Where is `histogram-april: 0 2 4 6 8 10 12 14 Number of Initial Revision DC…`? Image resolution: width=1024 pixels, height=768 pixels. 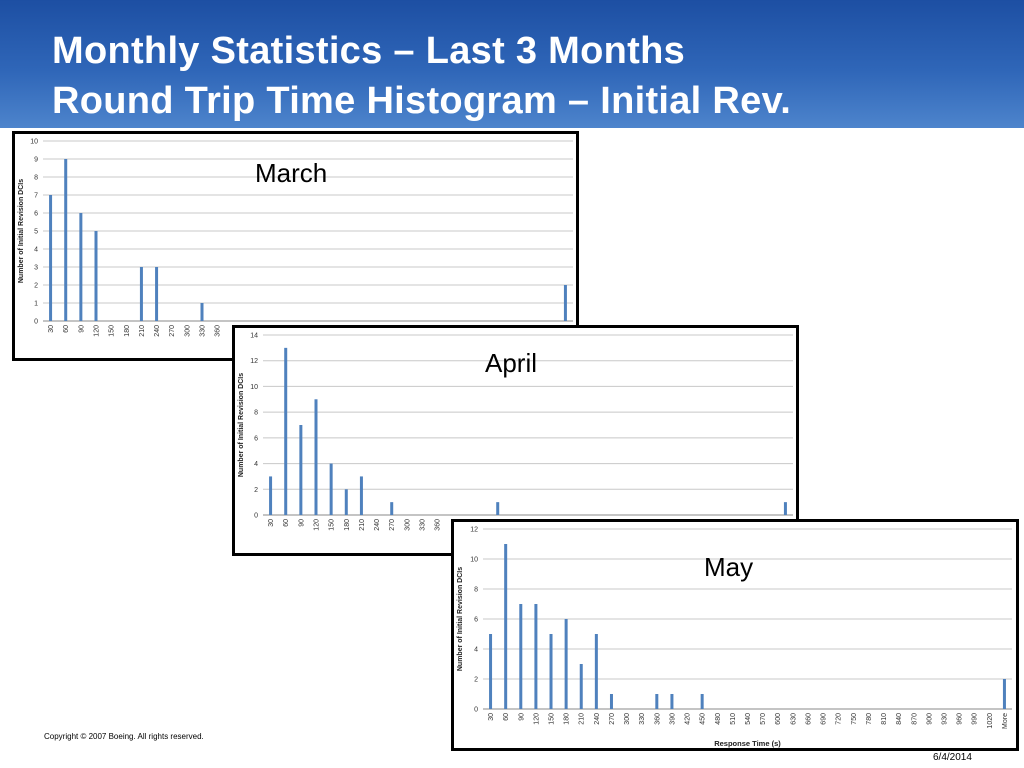 histogram-april: 0 2 4 6 8 10 12 14 Number of Initial Revision DC… is located at coordinates (515, 432).